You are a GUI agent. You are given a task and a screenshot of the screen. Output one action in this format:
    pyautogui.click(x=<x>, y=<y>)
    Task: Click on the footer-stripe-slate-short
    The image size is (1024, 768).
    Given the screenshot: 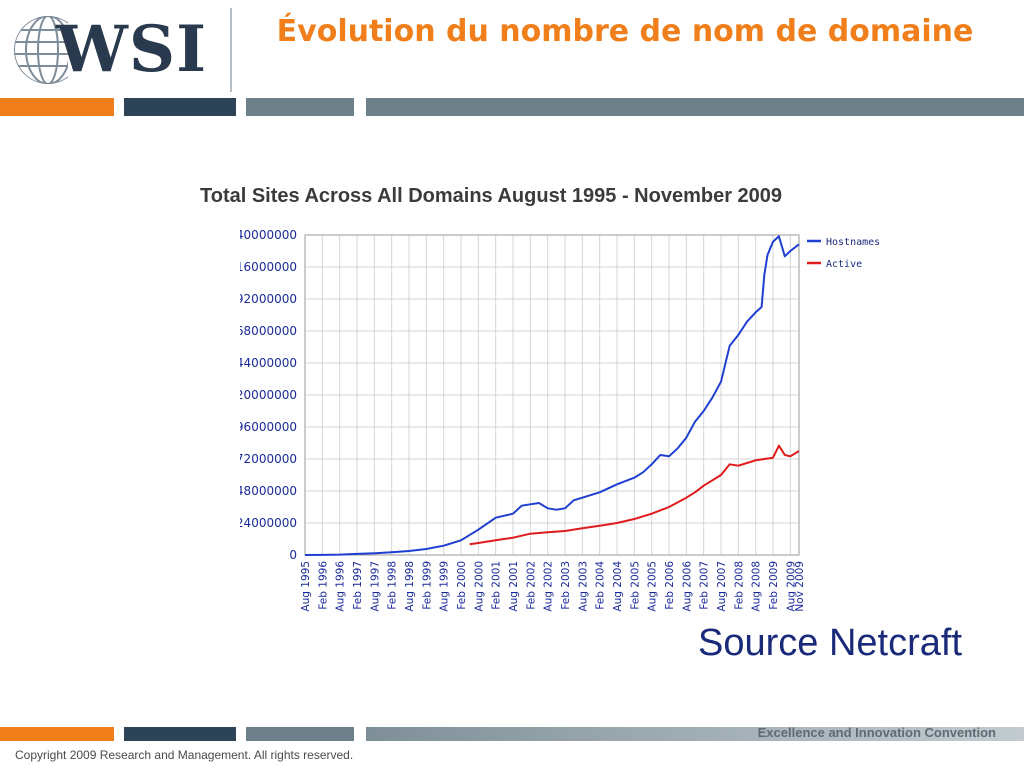 What is the action you would take?
    pyautogui.click(x=300, y=734)
    